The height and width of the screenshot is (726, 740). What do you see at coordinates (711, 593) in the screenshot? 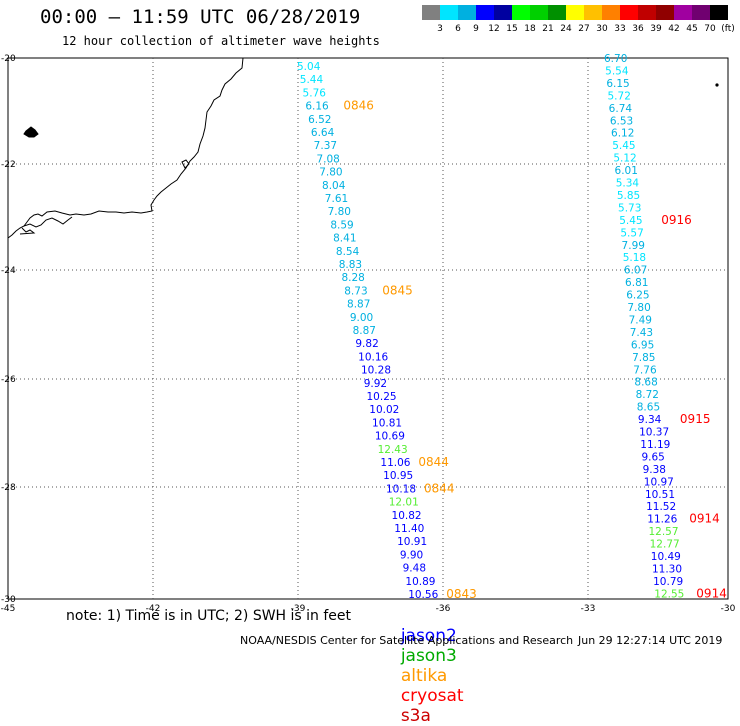
I see `pass-time-label: 0914` at bounding box center [711, 593].